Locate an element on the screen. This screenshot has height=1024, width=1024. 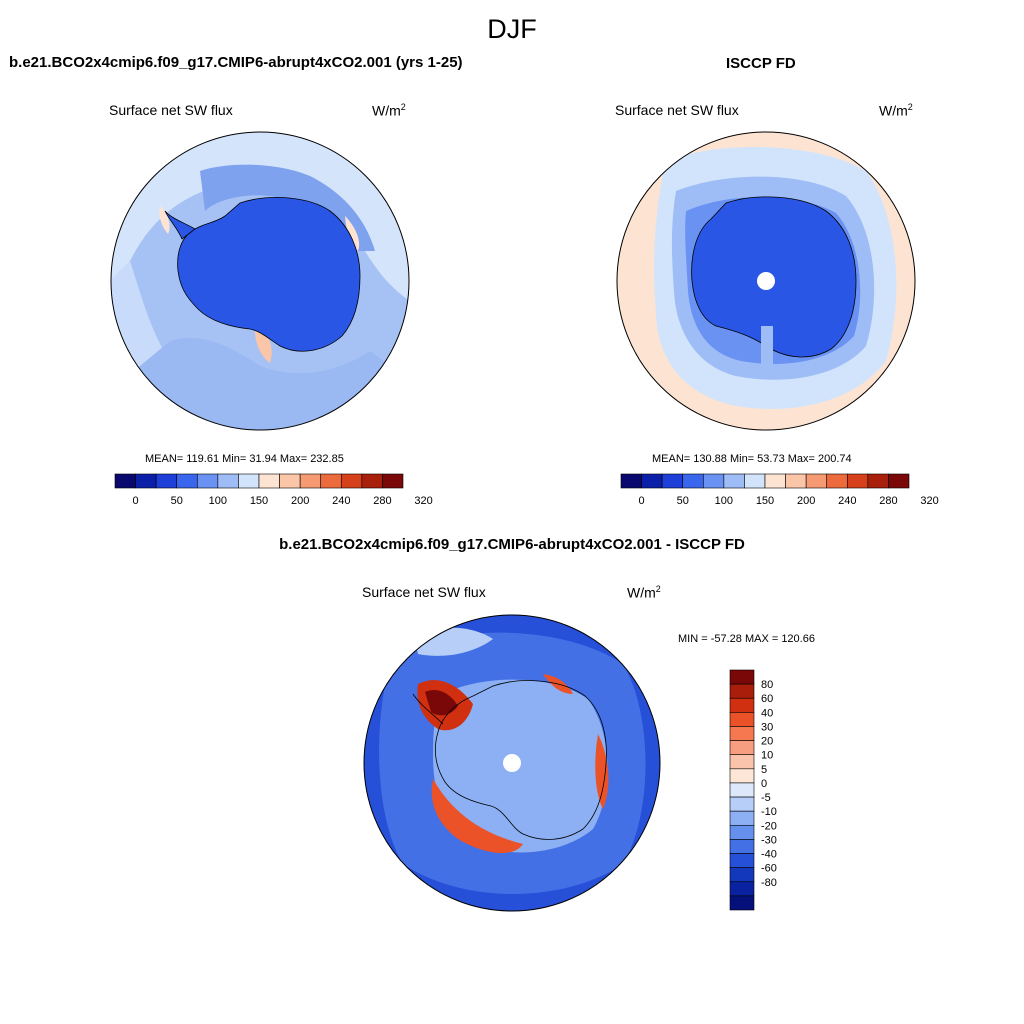
panel-2-variable: Surface net SW flux is located at coordinates (677, 110).